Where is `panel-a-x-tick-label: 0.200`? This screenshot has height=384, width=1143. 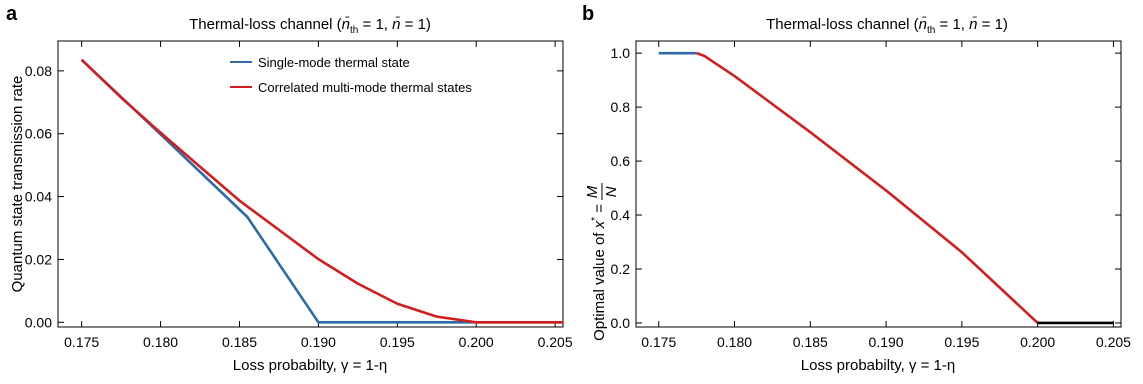 panel-a-x-tick-label: 0.200 is located at coordinates (476, 342).